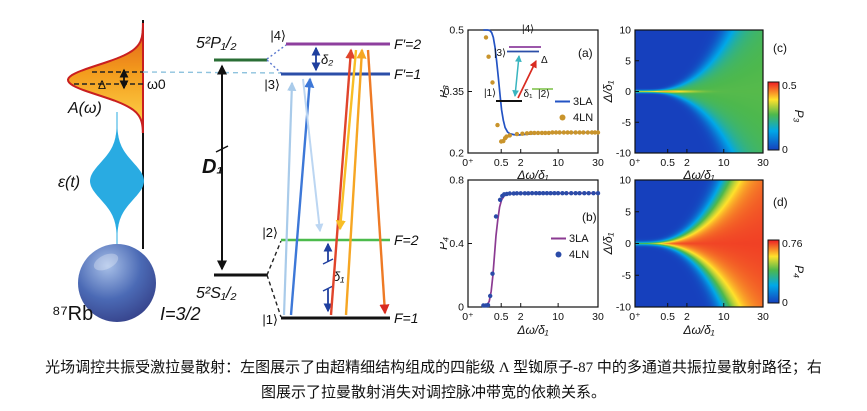 The width and height of the screenshot is (867, 411). I want to click on inset-ket-2: |2⟩, so click(544, 94).